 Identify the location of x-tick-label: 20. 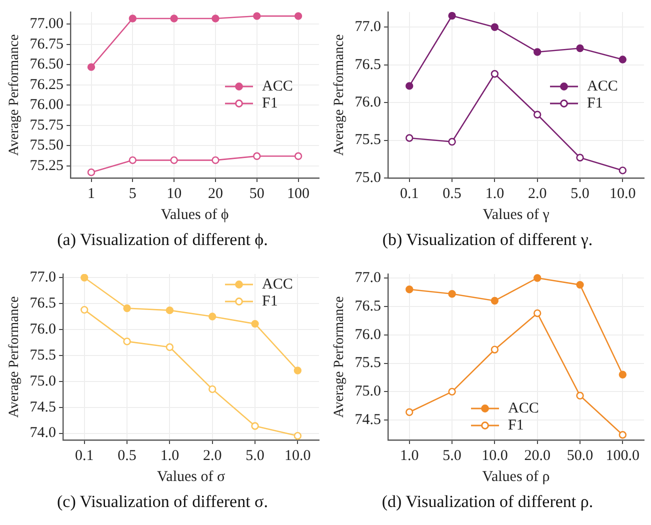
(215, 194).